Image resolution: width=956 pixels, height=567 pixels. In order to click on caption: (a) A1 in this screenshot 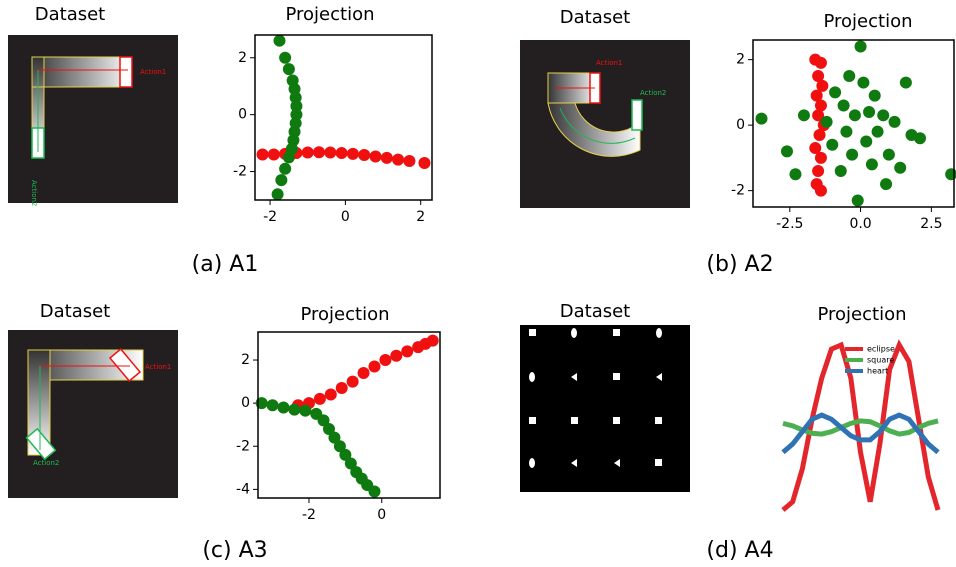, I will do `click(225, 264)`.